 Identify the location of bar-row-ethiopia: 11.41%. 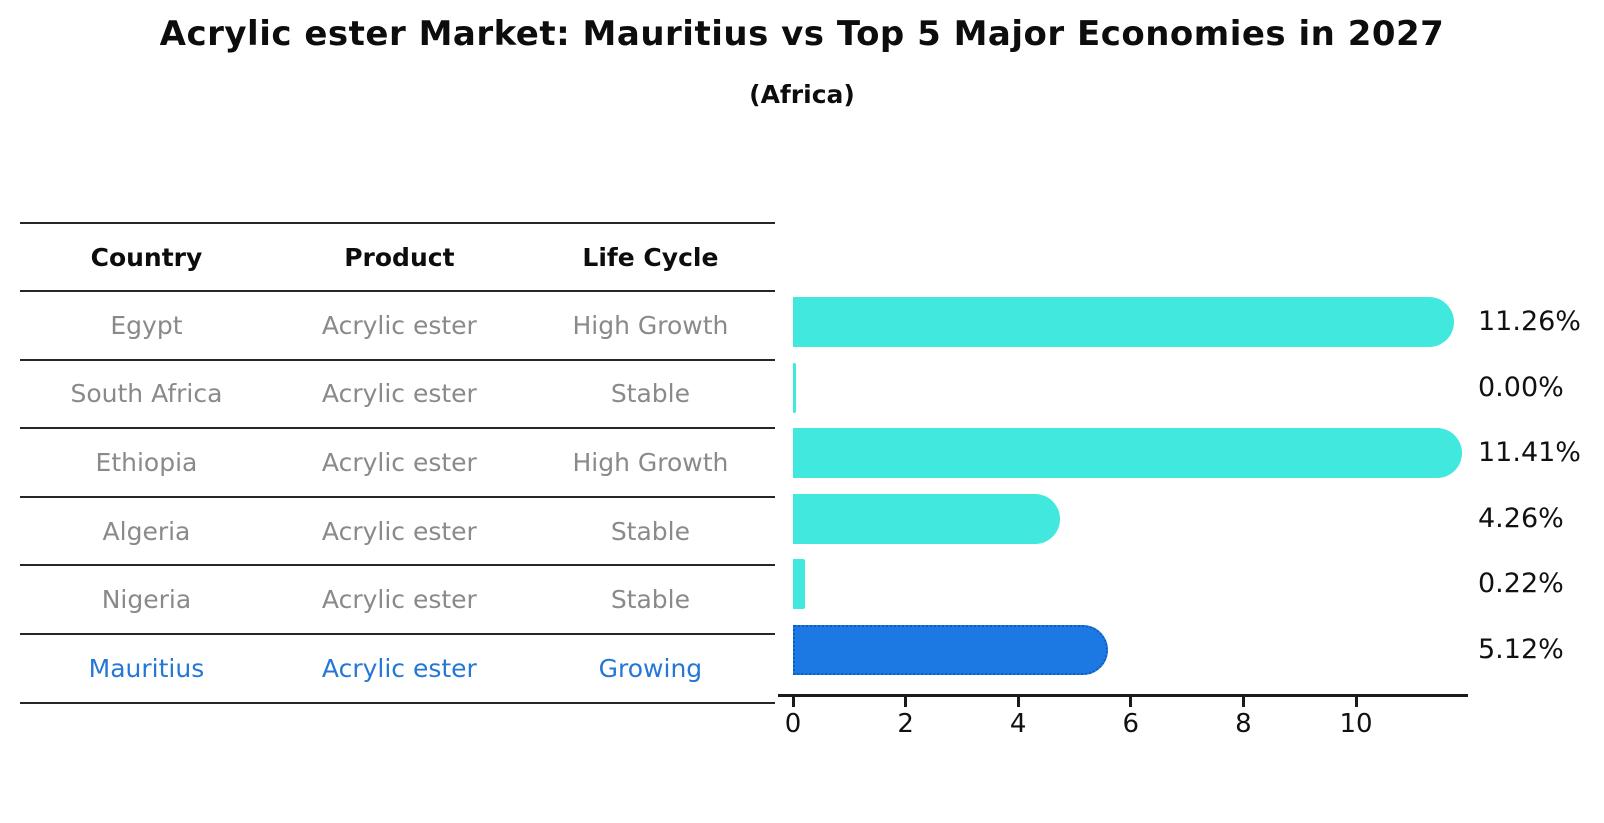
(1191, 453).